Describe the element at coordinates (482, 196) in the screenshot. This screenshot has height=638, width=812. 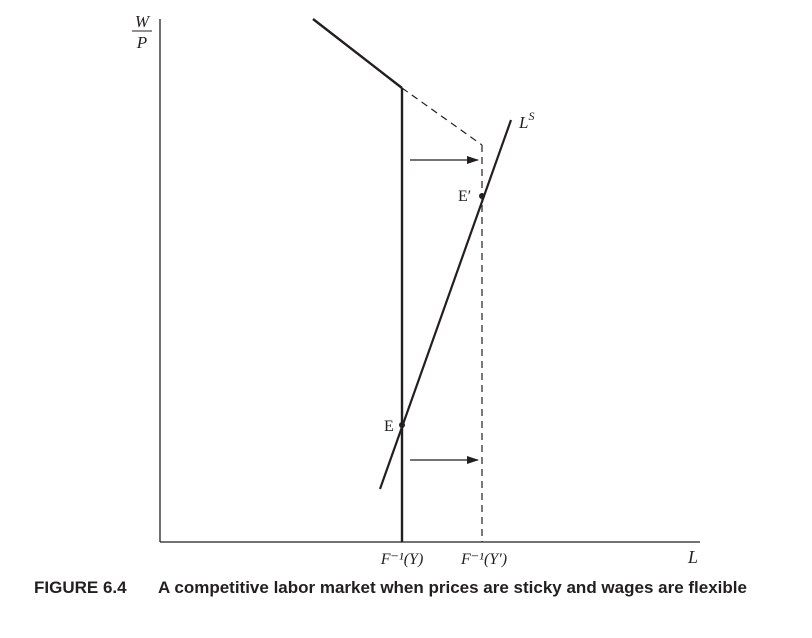
I see `point-e-prime-dot` at that location.